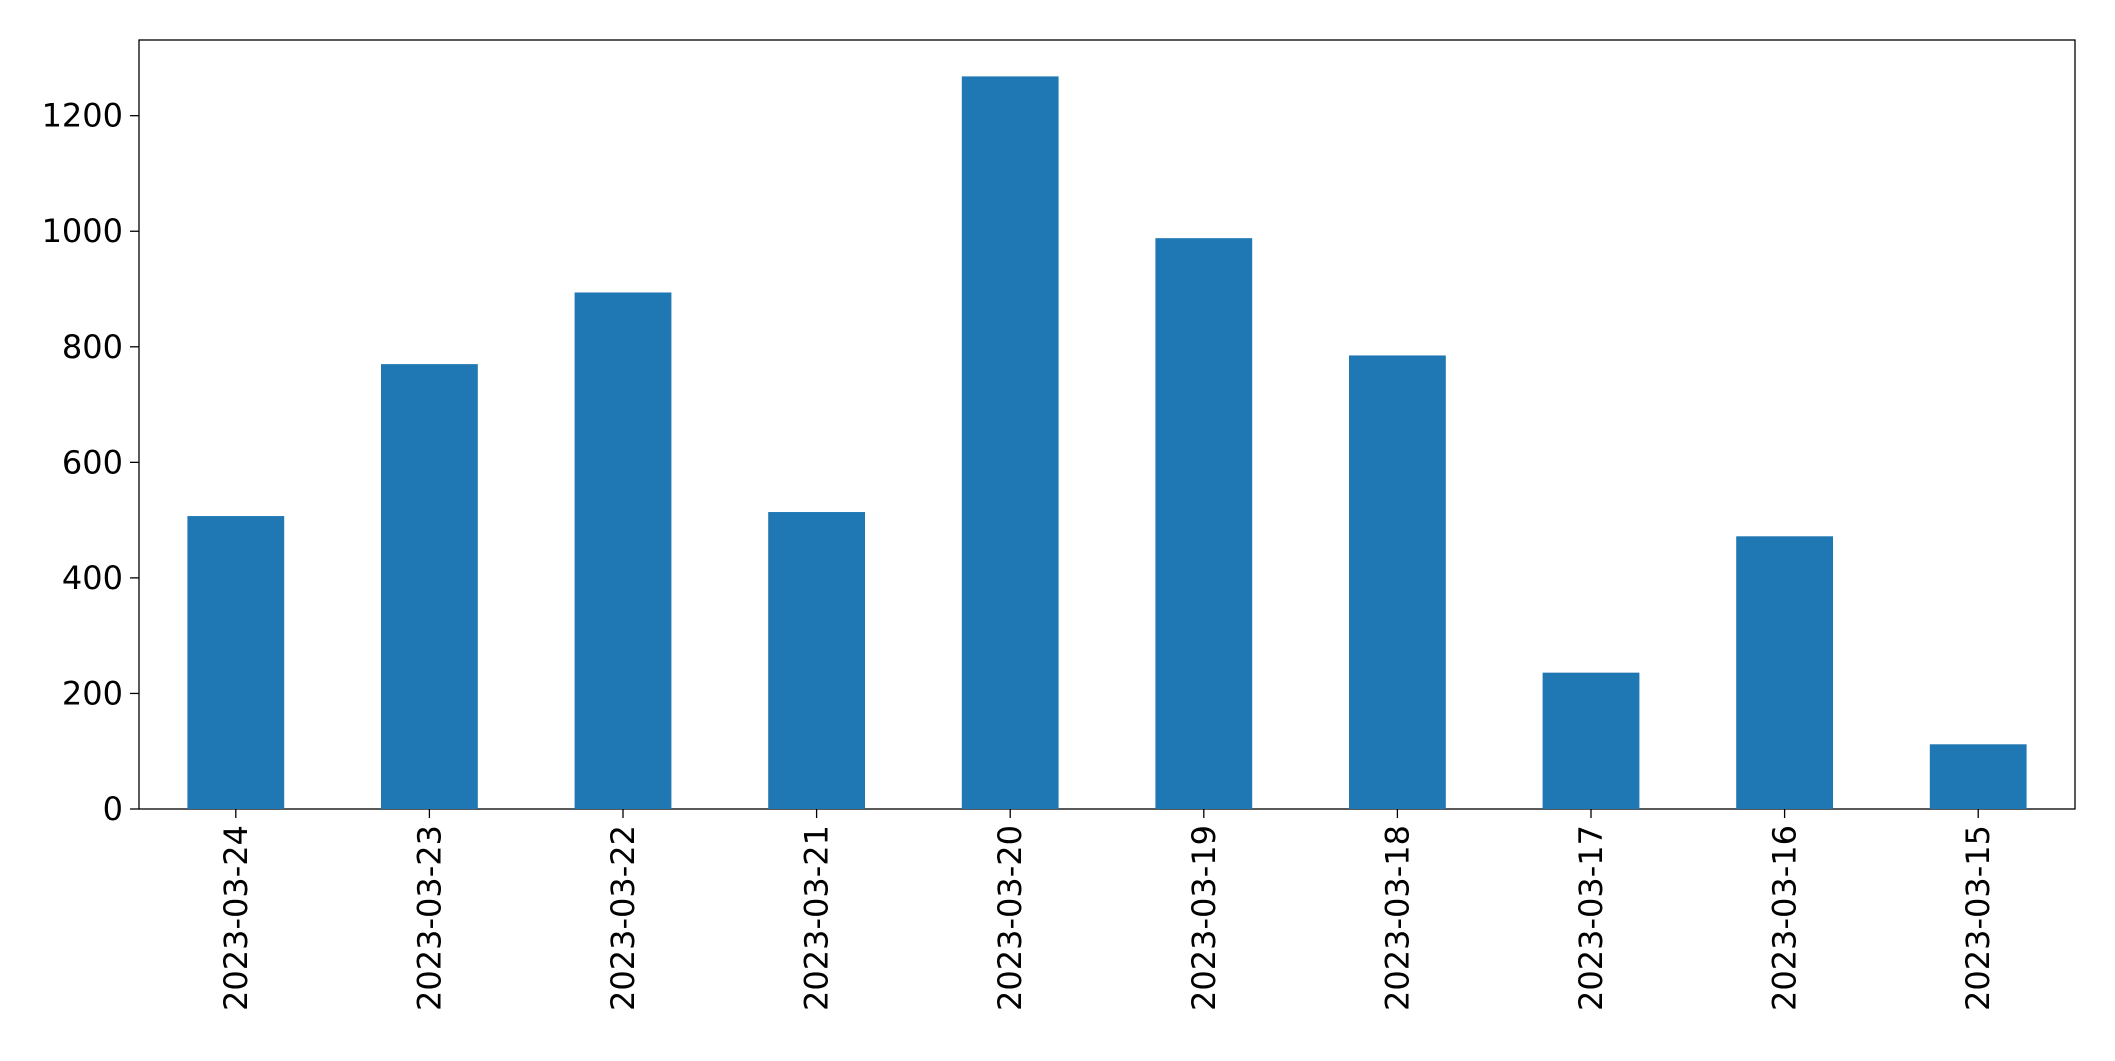  I want to click on x-tick-label: 2023-03-21, so click(817, 918).